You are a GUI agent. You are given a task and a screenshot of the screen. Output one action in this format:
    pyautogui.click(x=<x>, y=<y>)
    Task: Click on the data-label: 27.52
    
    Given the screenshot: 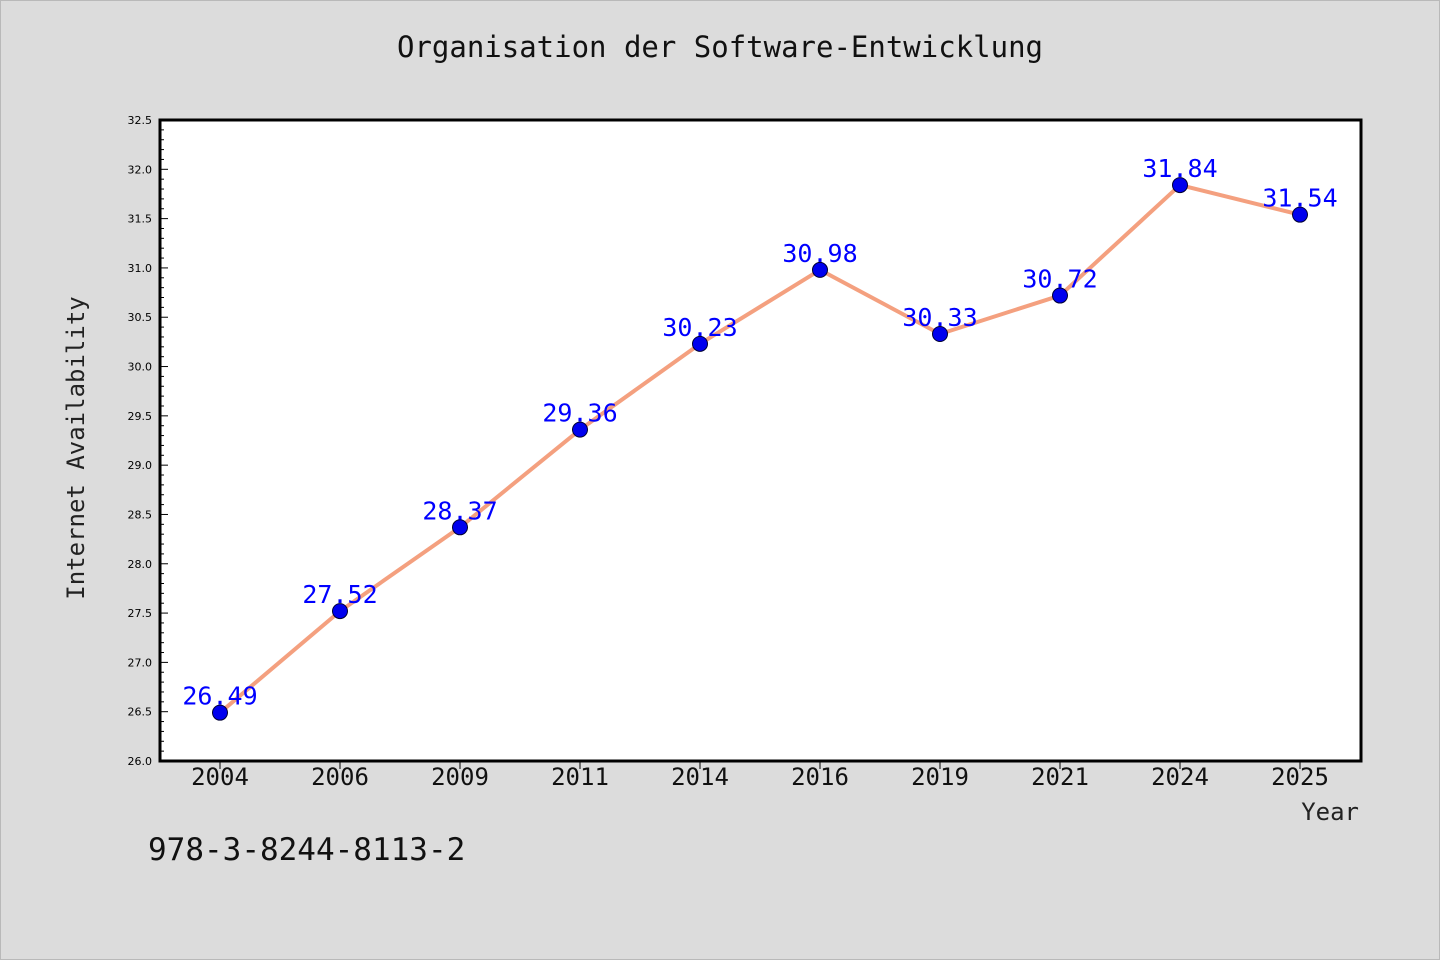 What is the action you would take?
    pyautogui.click(x=339, y=594)
    